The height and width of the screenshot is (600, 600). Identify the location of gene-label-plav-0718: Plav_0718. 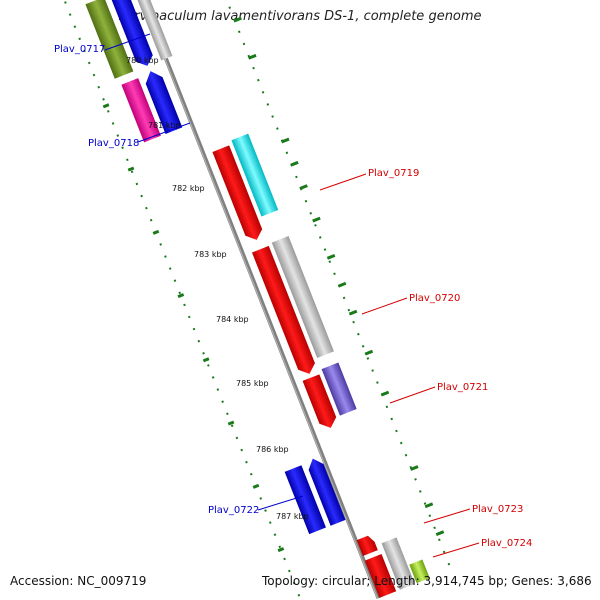
(113, 143).